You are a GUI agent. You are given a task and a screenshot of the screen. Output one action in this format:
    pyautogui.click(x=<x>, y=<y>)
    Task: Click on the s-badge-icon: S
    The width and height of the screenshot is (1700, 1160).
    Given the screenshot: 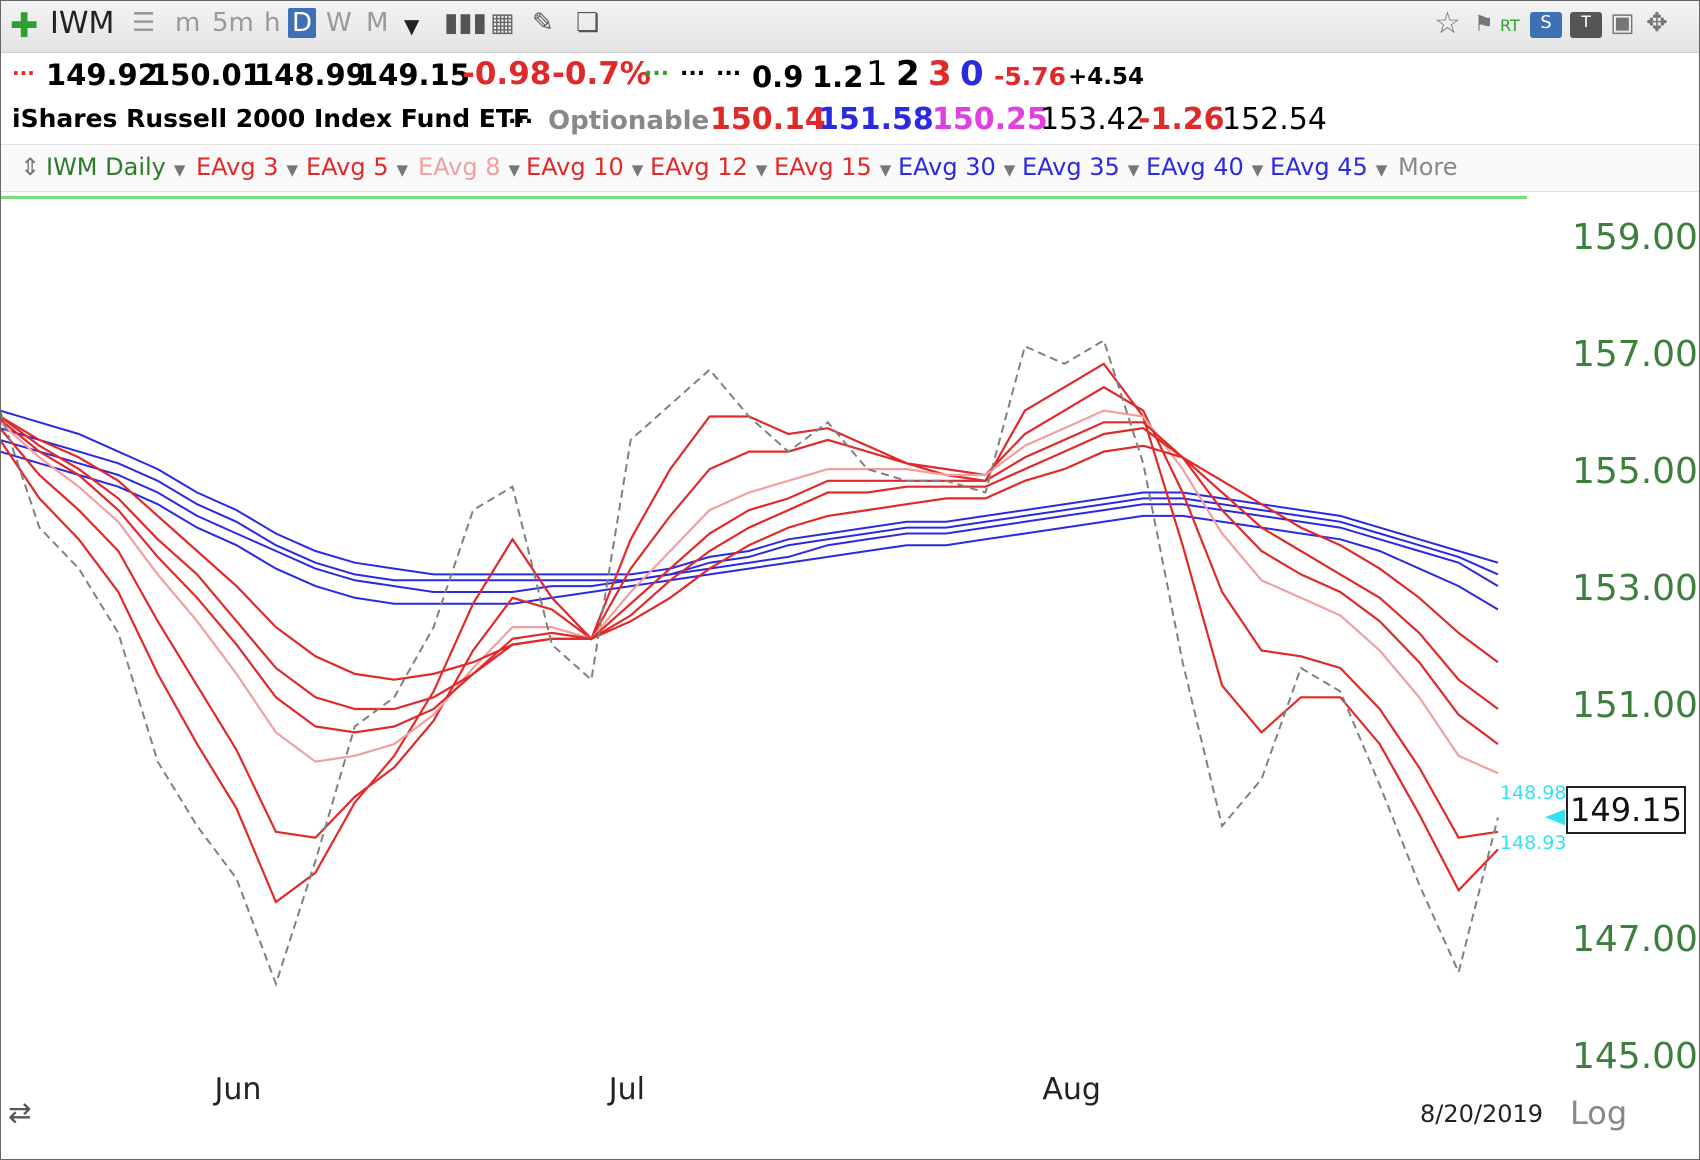 What is the action you would take?
    pyautogui.click(x=1546, y=25)
    